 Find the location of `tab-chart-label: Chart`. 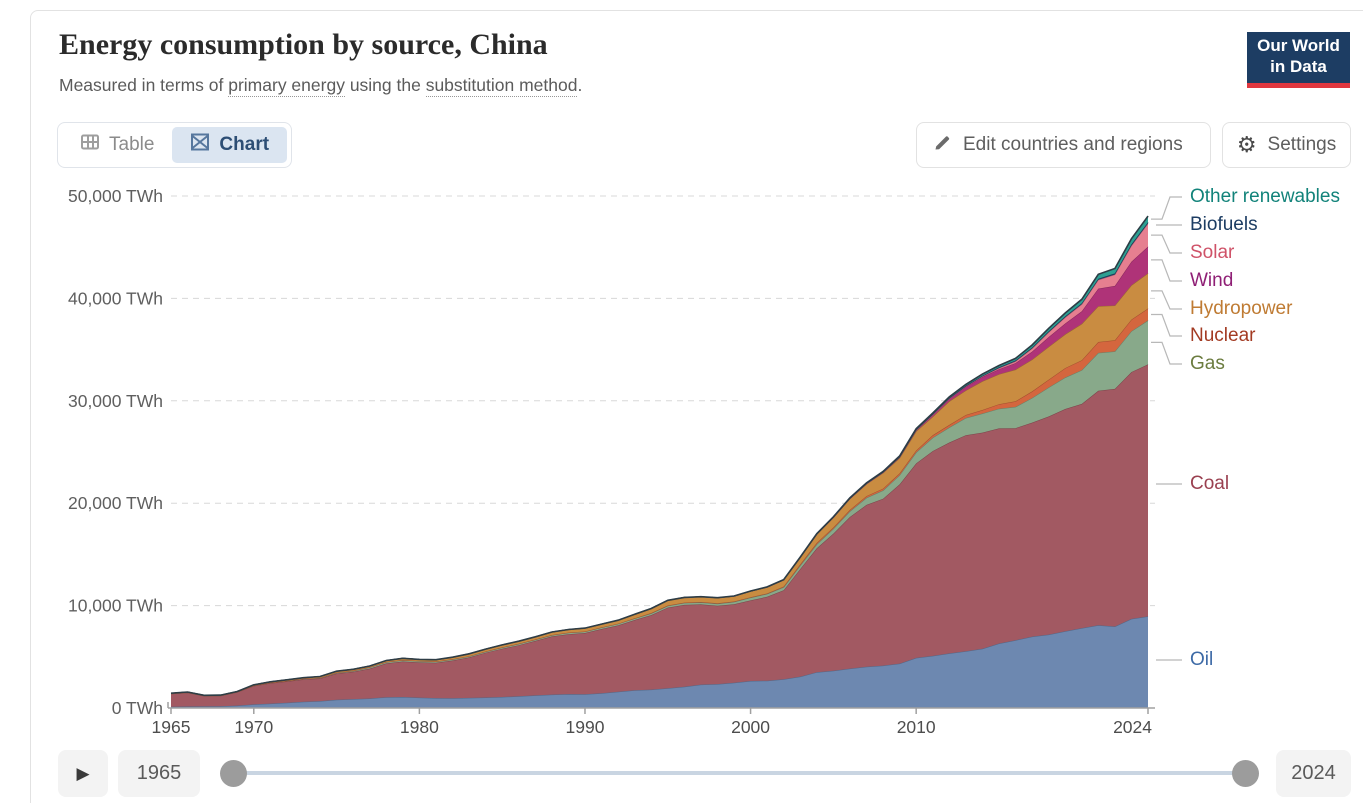

tab-chart-label: Chart is located at coordinates (244, 144).